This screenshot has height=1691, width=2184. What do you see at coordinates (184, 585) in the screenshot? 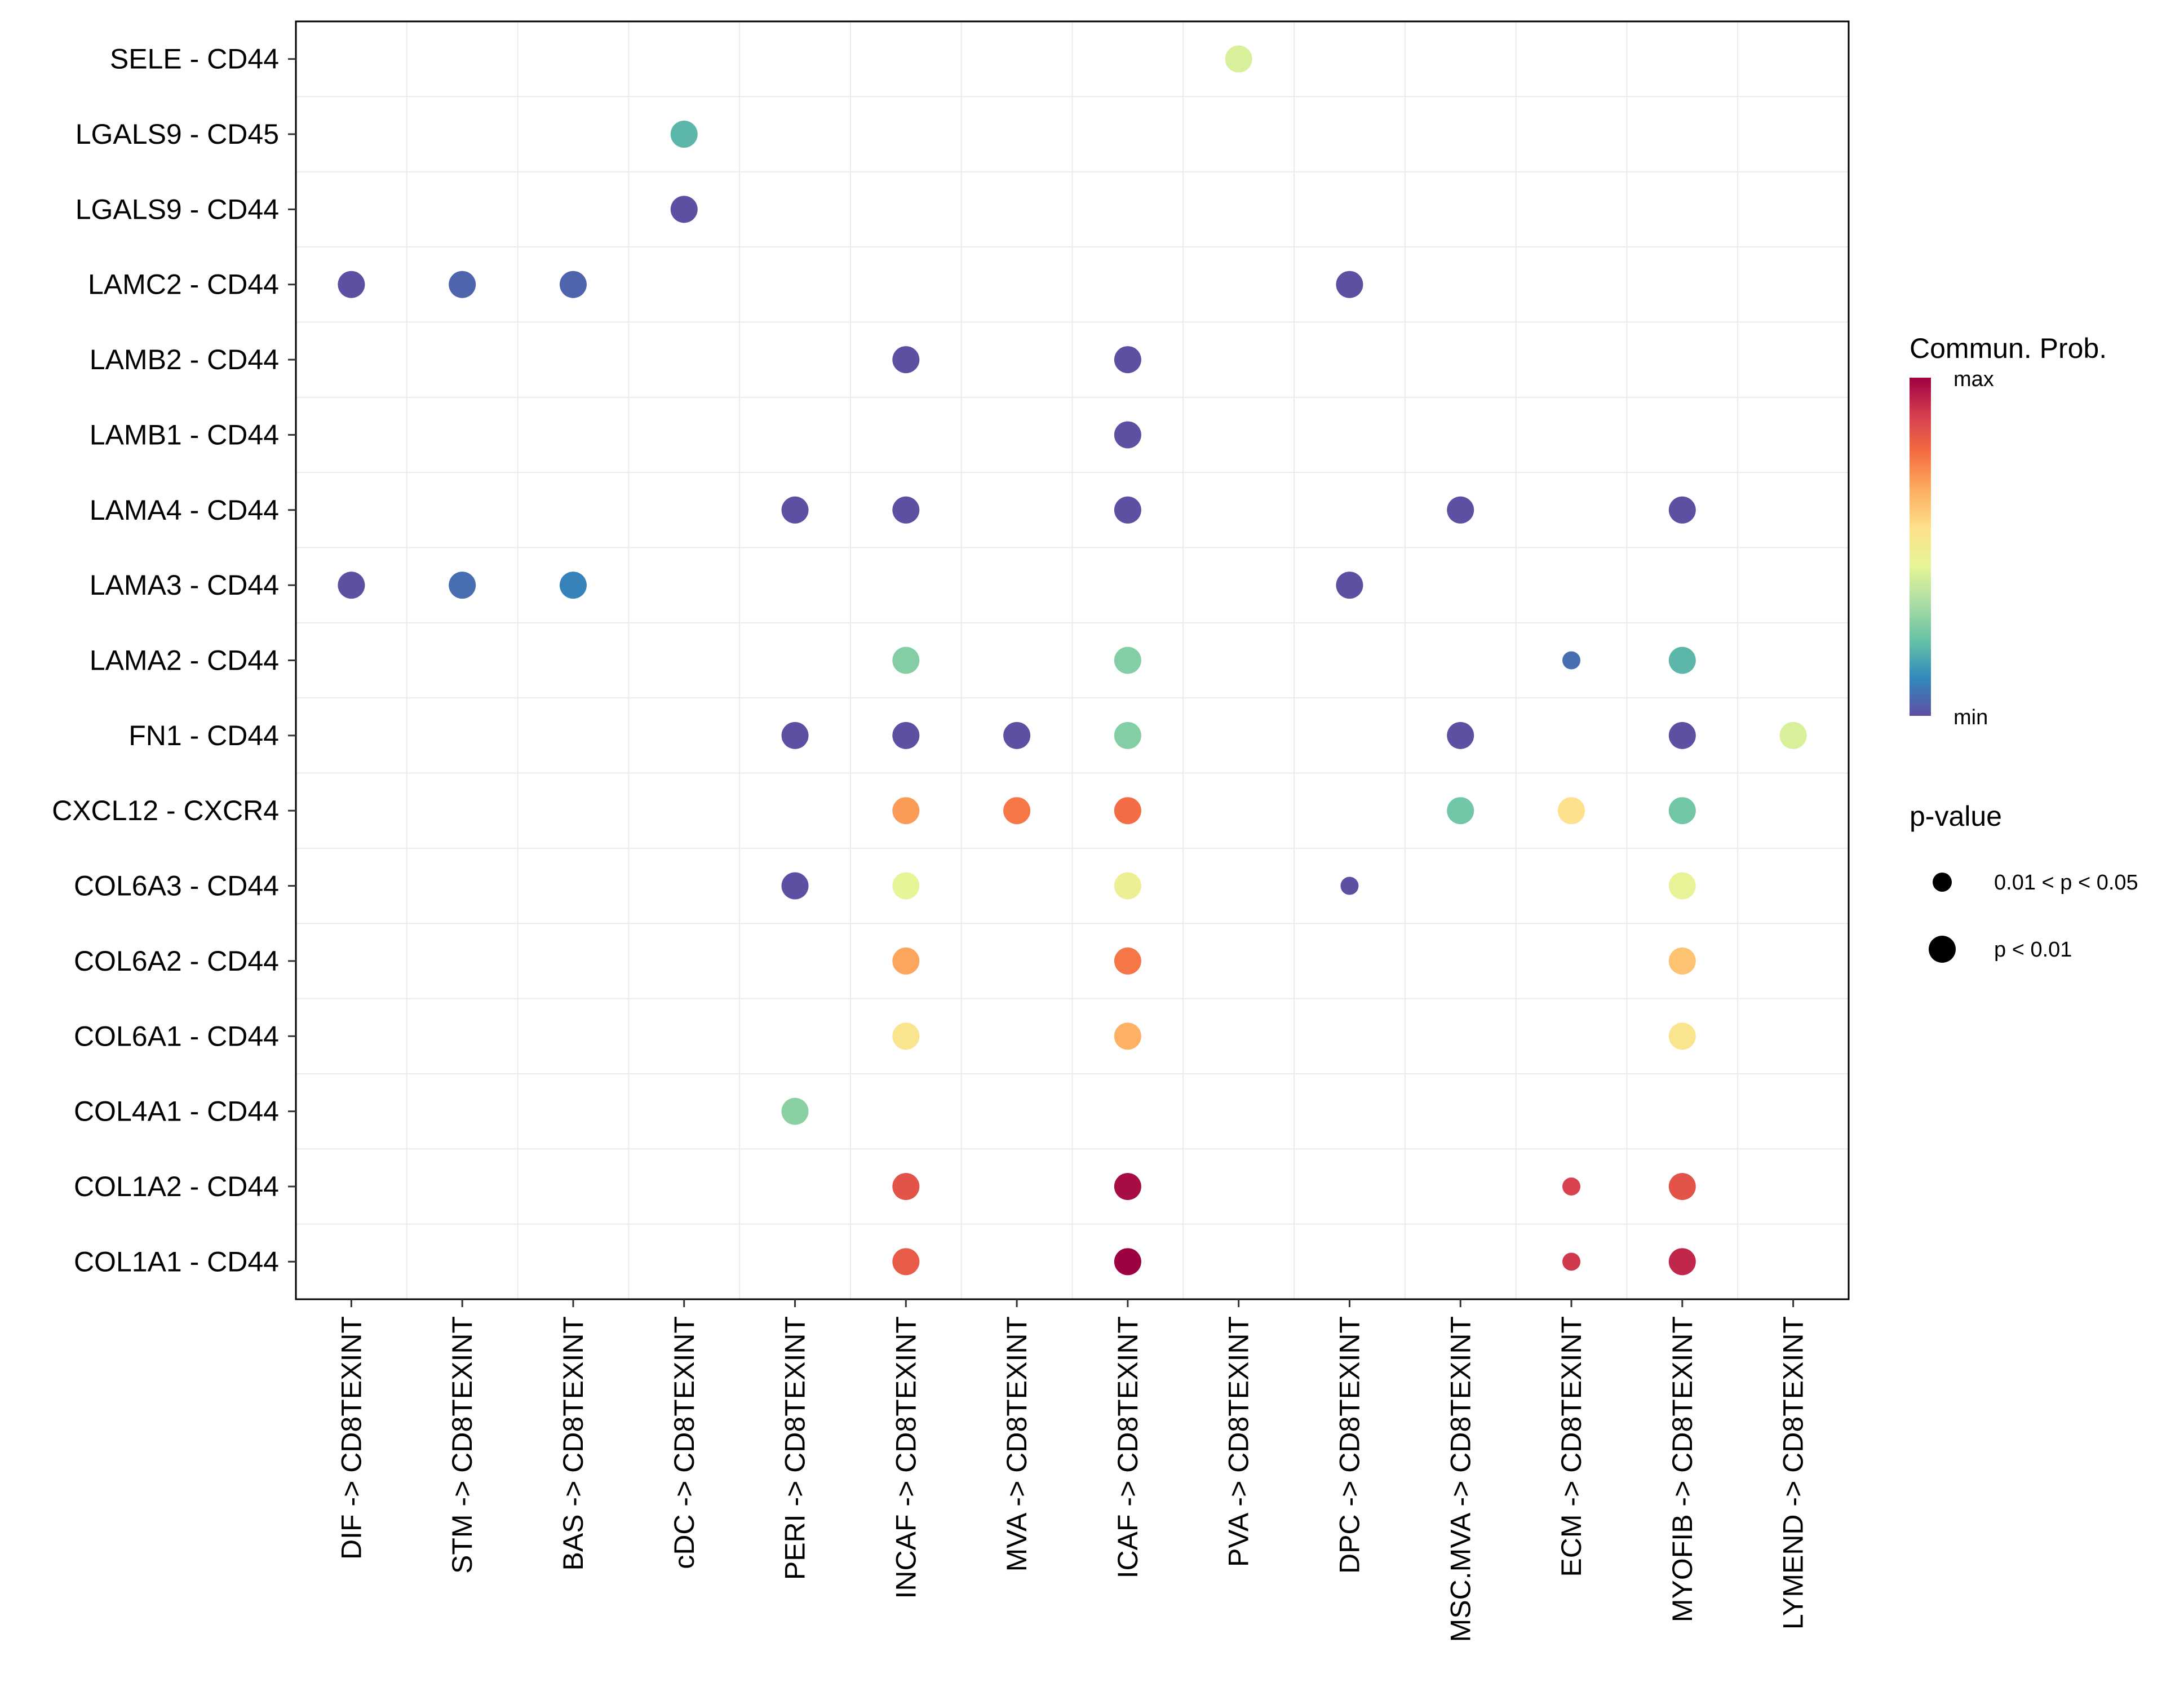
I see `y-tick-label: LAMA3 - CD44` at bounding box center [184, 585].